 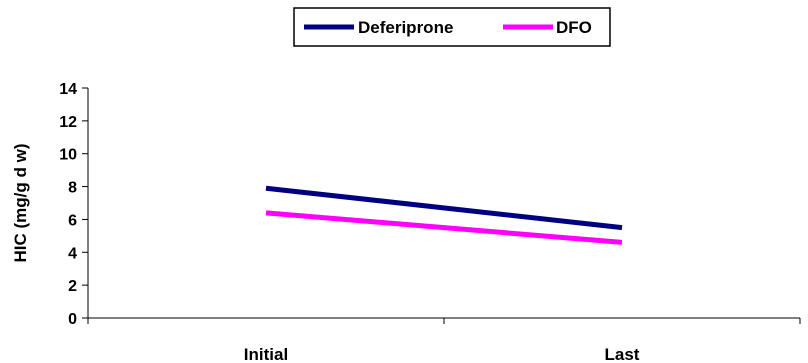 What do you see at coordinates (68, 155) in the screenshot?
I see `y-tick-label: 10` at bounding box center [68, 155].